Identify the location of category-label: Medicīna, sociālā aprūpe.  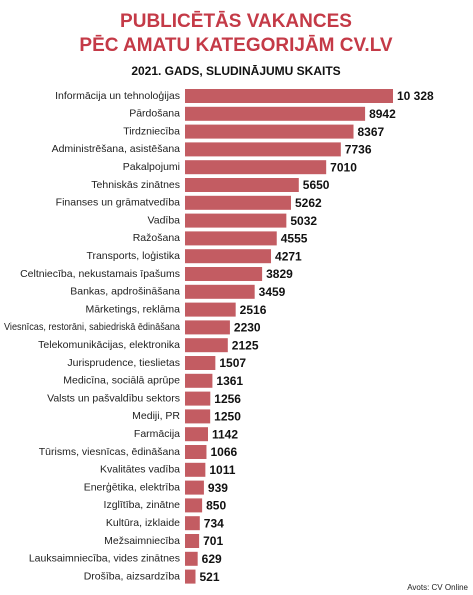
(121, 381).